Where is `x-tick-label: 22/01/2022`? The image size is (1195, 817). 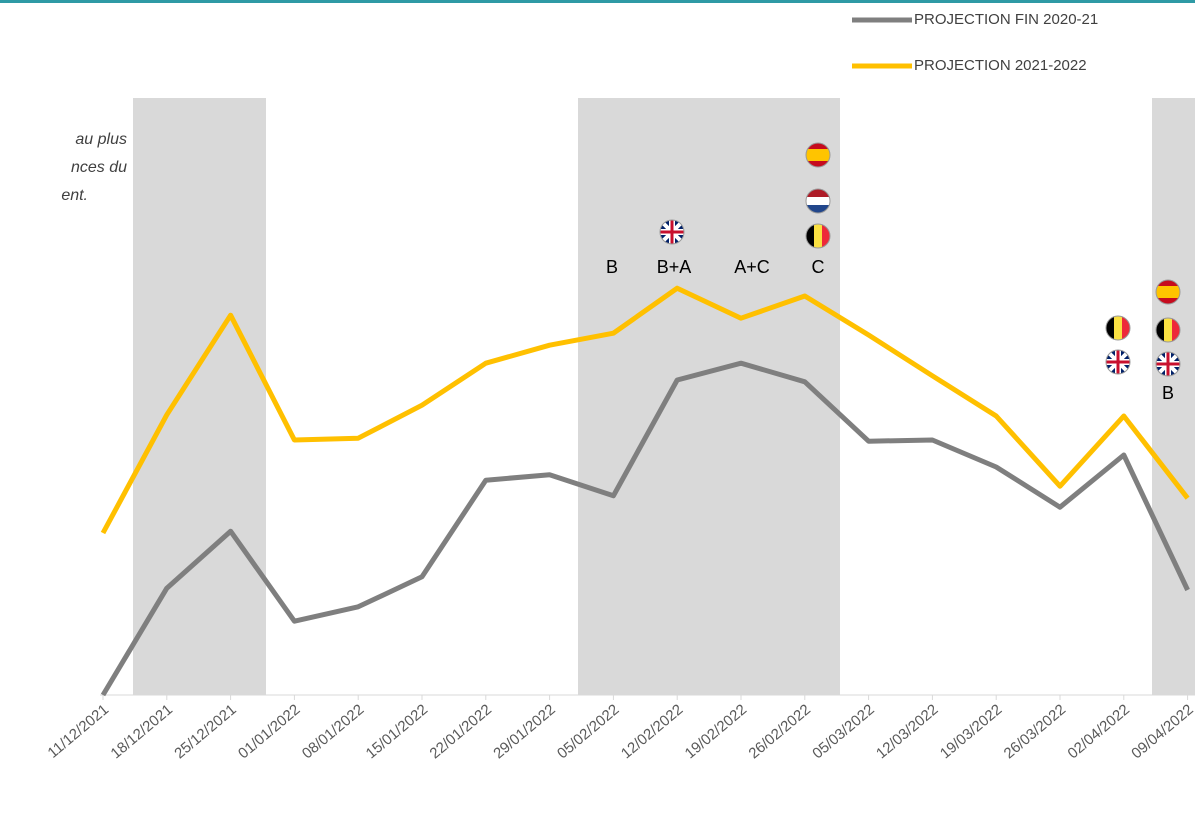 x-tick-label: 22/01/2022 is located at coordinates (460, 731).